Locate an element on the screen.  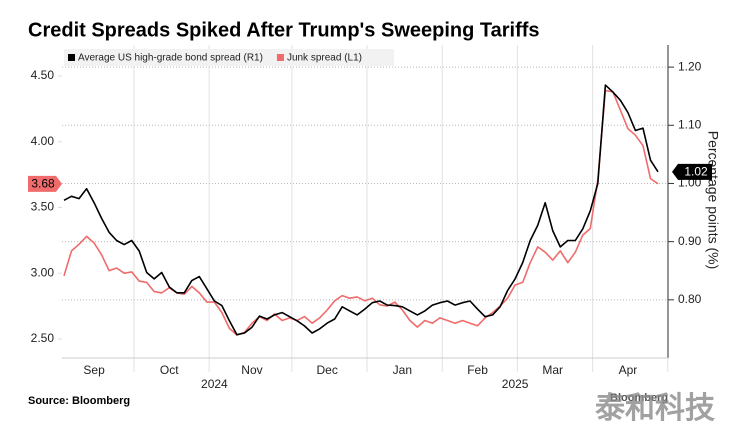
y-tick-label: 3.50 is located at coordinates (43, 207).